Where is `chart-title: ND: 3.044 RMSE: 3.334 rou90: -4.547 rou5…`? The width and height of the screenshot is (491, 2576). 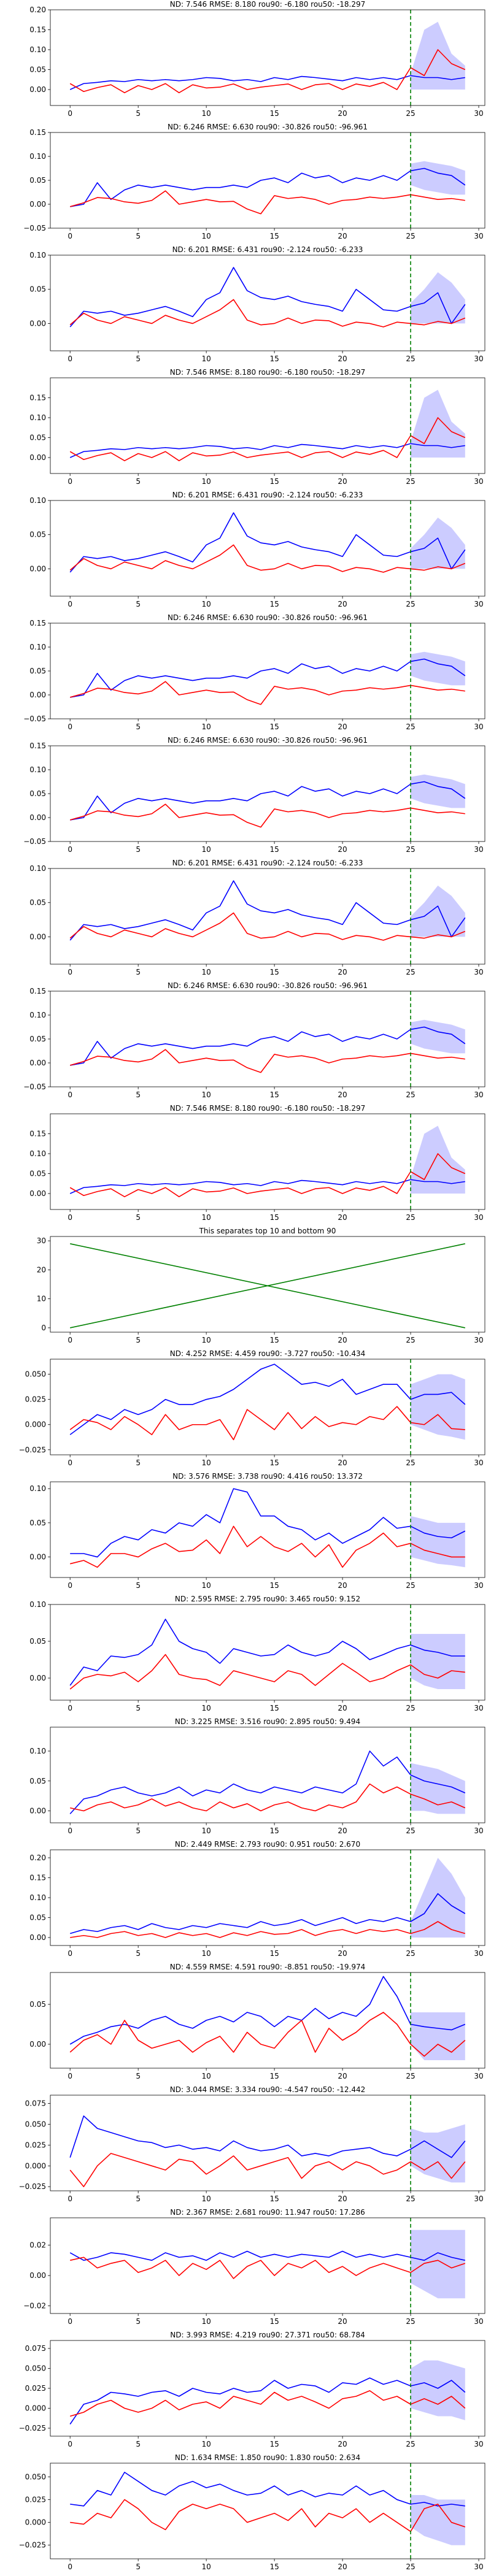 chart-title: ND: 3.044 RMSE: 3.334 rou90: -4.547 rou5… is located at coordinates (267, 2089).